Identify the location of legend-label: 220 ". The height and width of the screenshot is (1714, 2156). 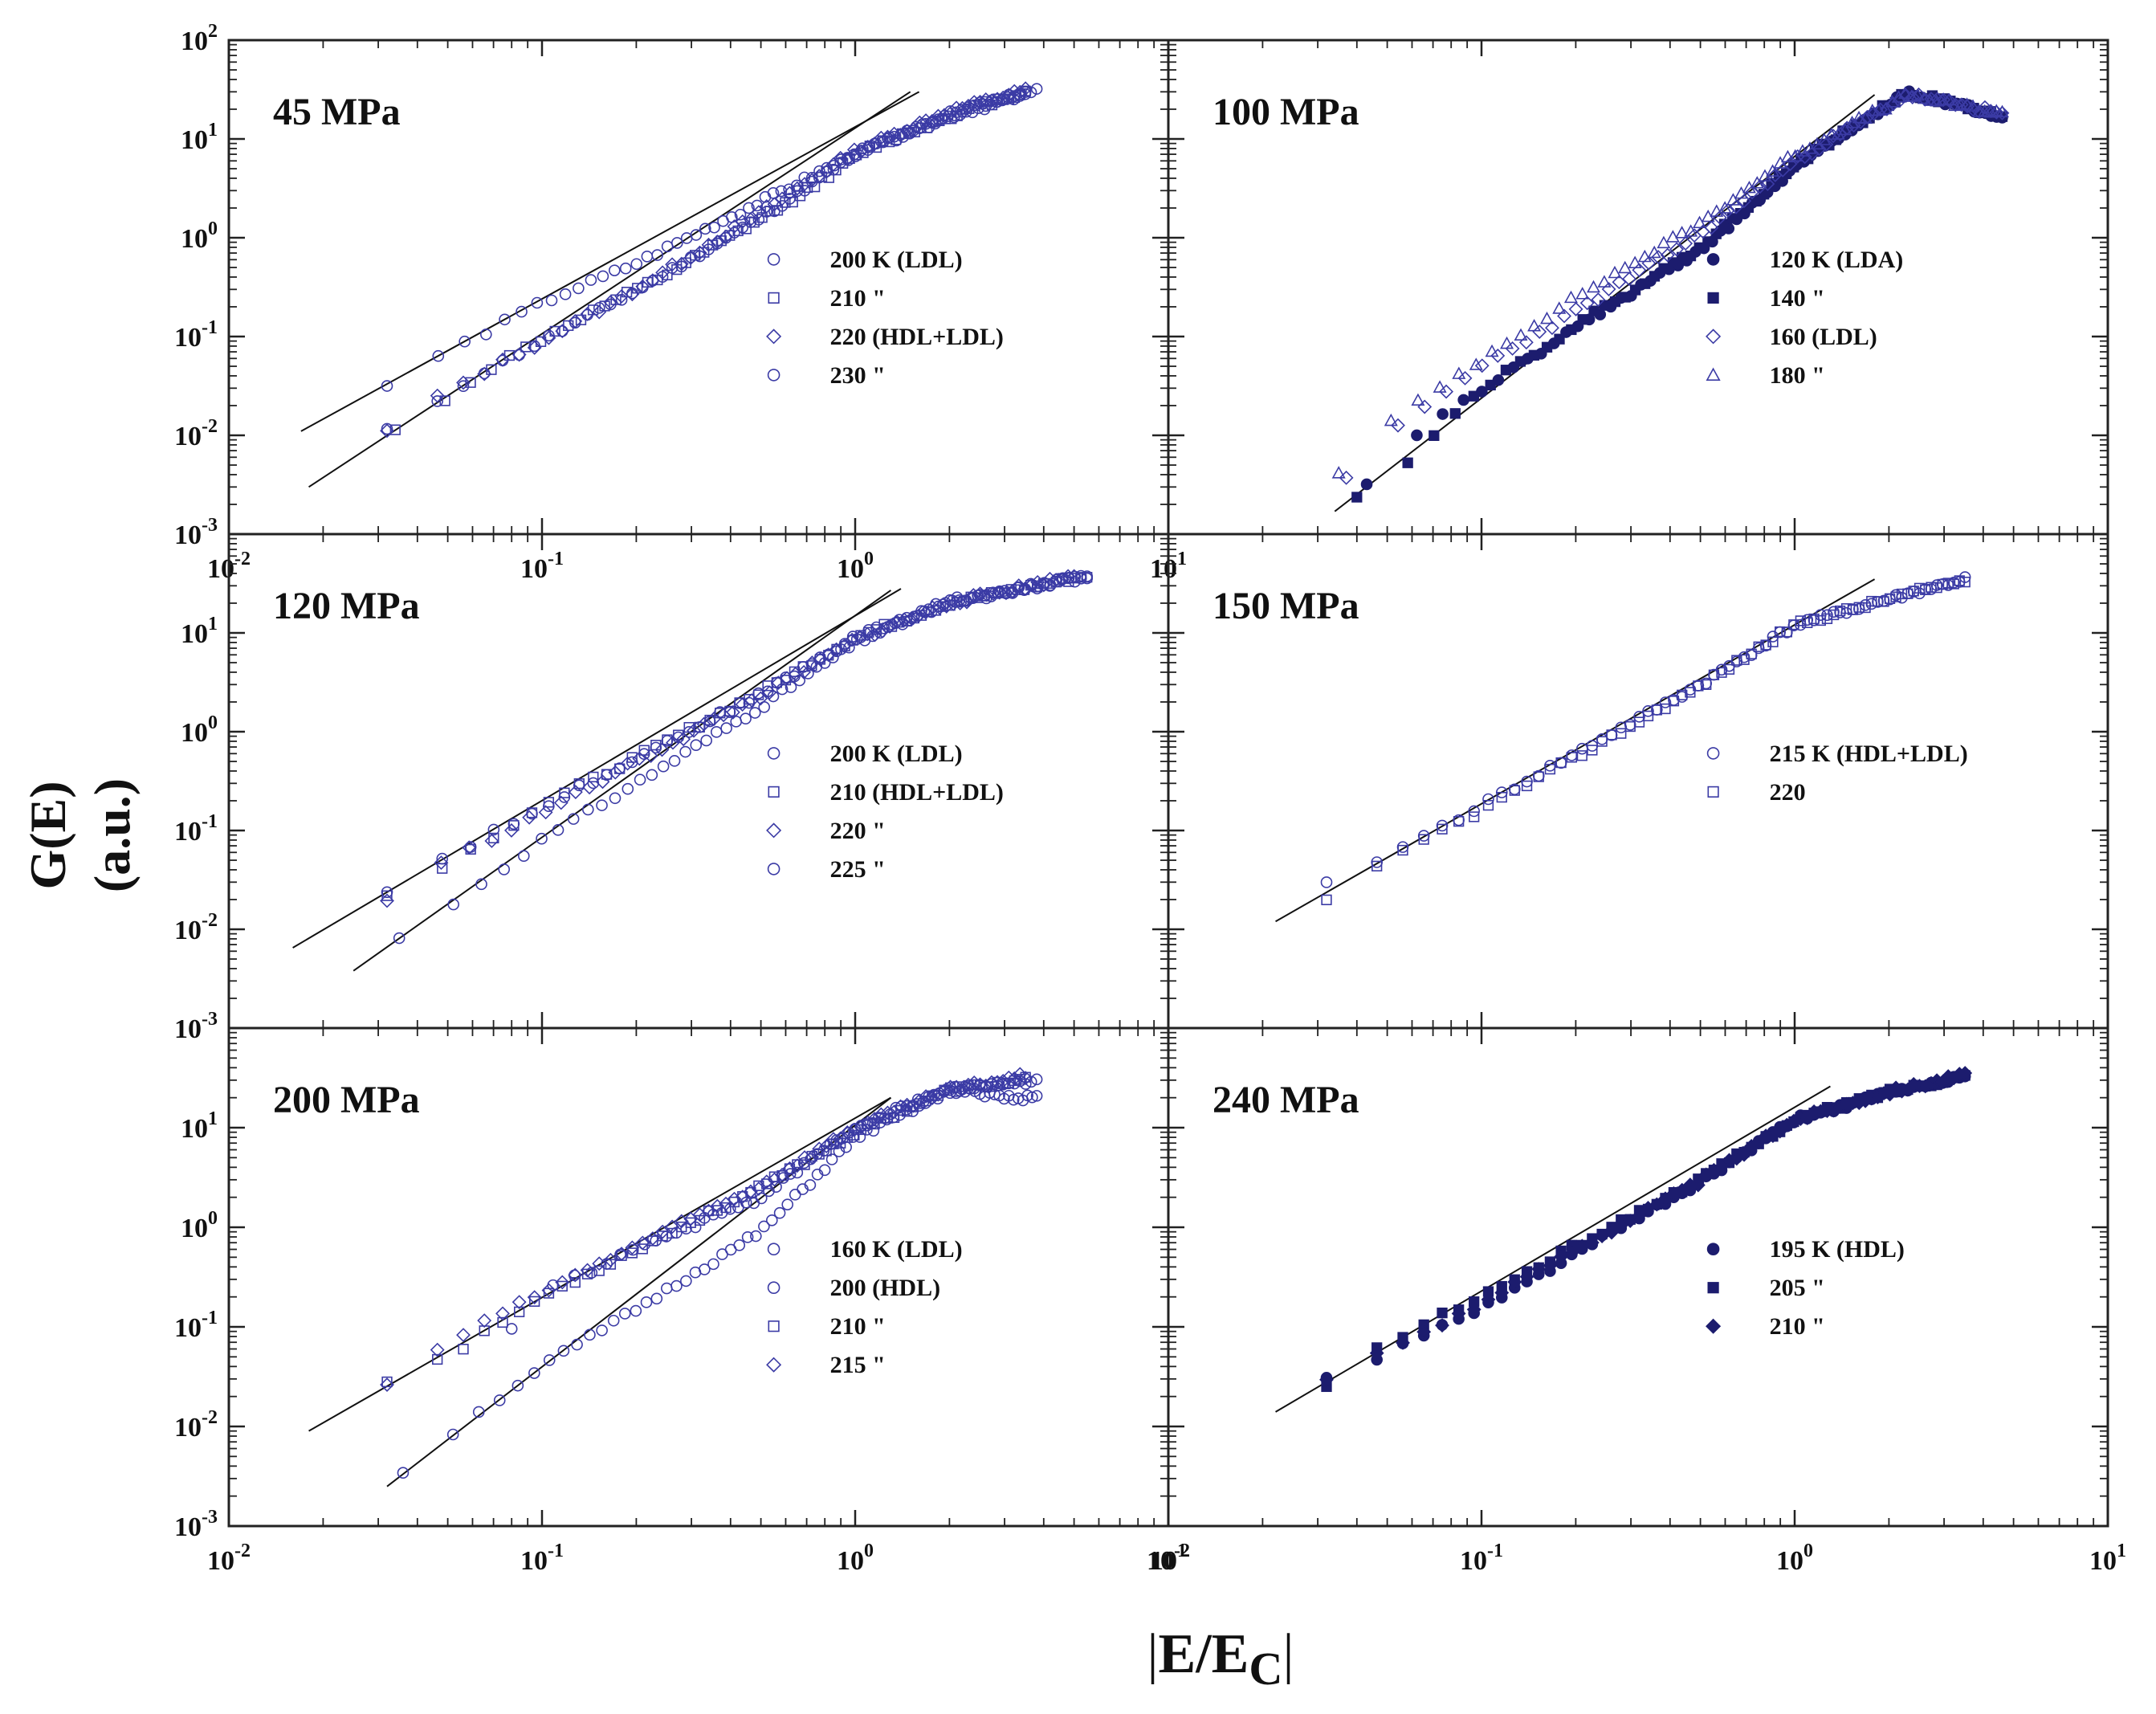
(858, 831).